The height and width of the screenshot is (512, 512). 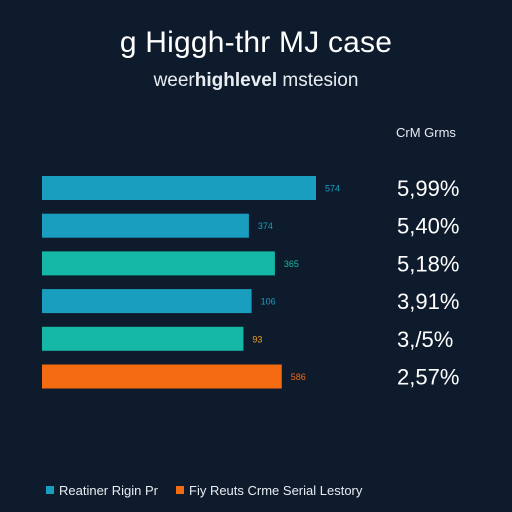 What do you see at coordinates (428, 188) in the screenshot?
I see `percent-label-1: 5,99%` at bounding box center [428, 188].